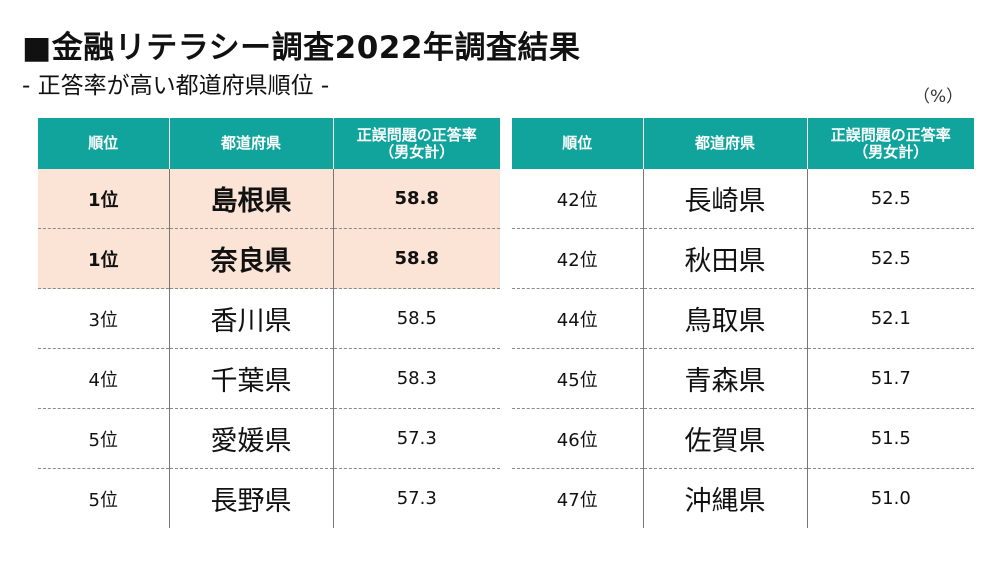 Image resolution: width=1000 pixels, height=563 pixels. What do you see at coordinates (250, 258) in the screenshot?
I see `prefecture-cell: 奈良県` at bounding box center [250, 258].